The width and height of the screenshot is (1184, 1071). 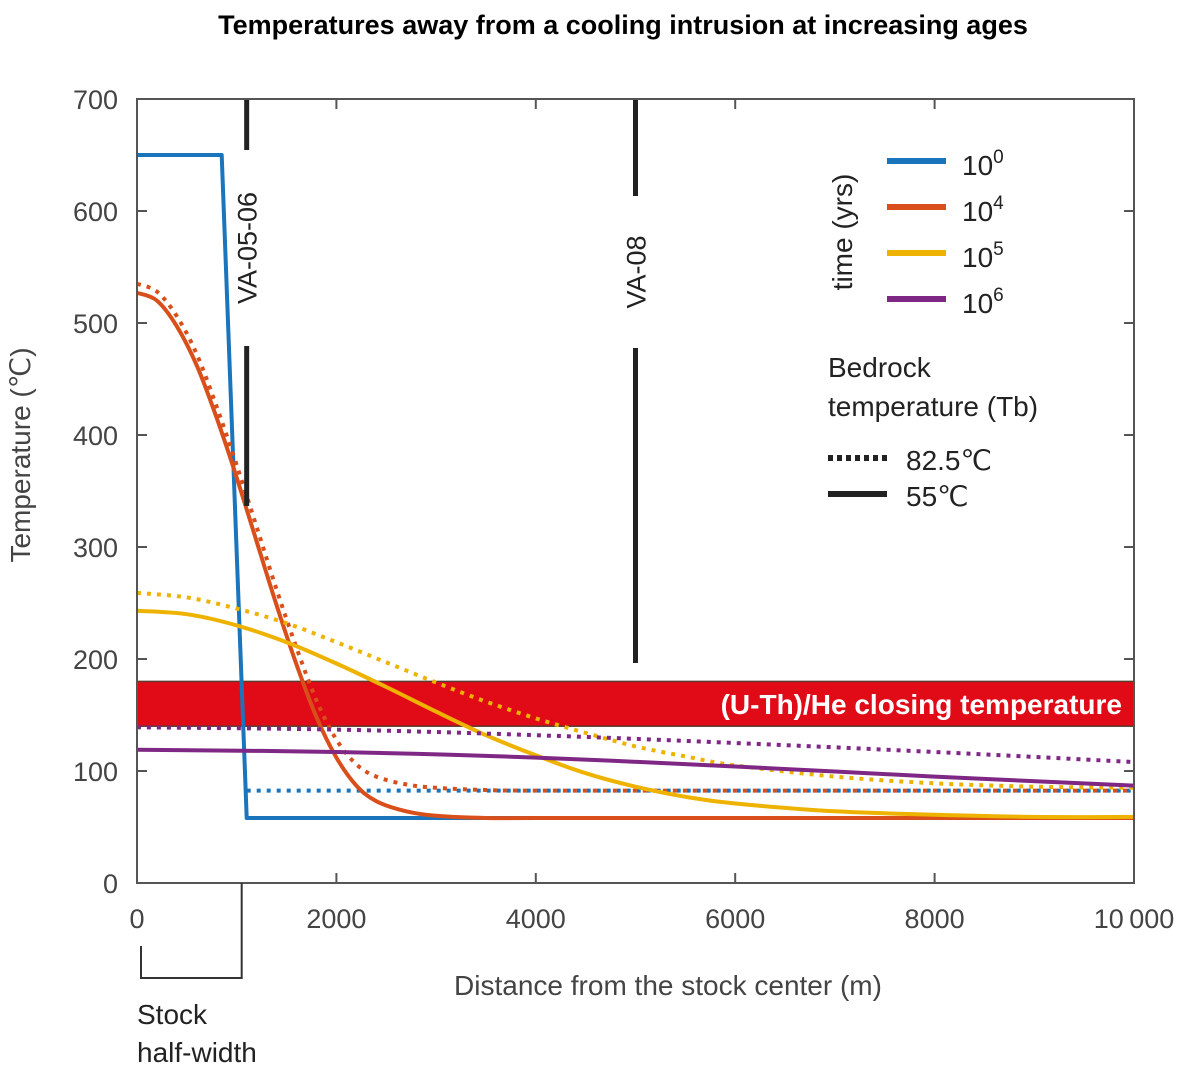 I want to click on y-tick-label: 500, so click(x=95, y=324).